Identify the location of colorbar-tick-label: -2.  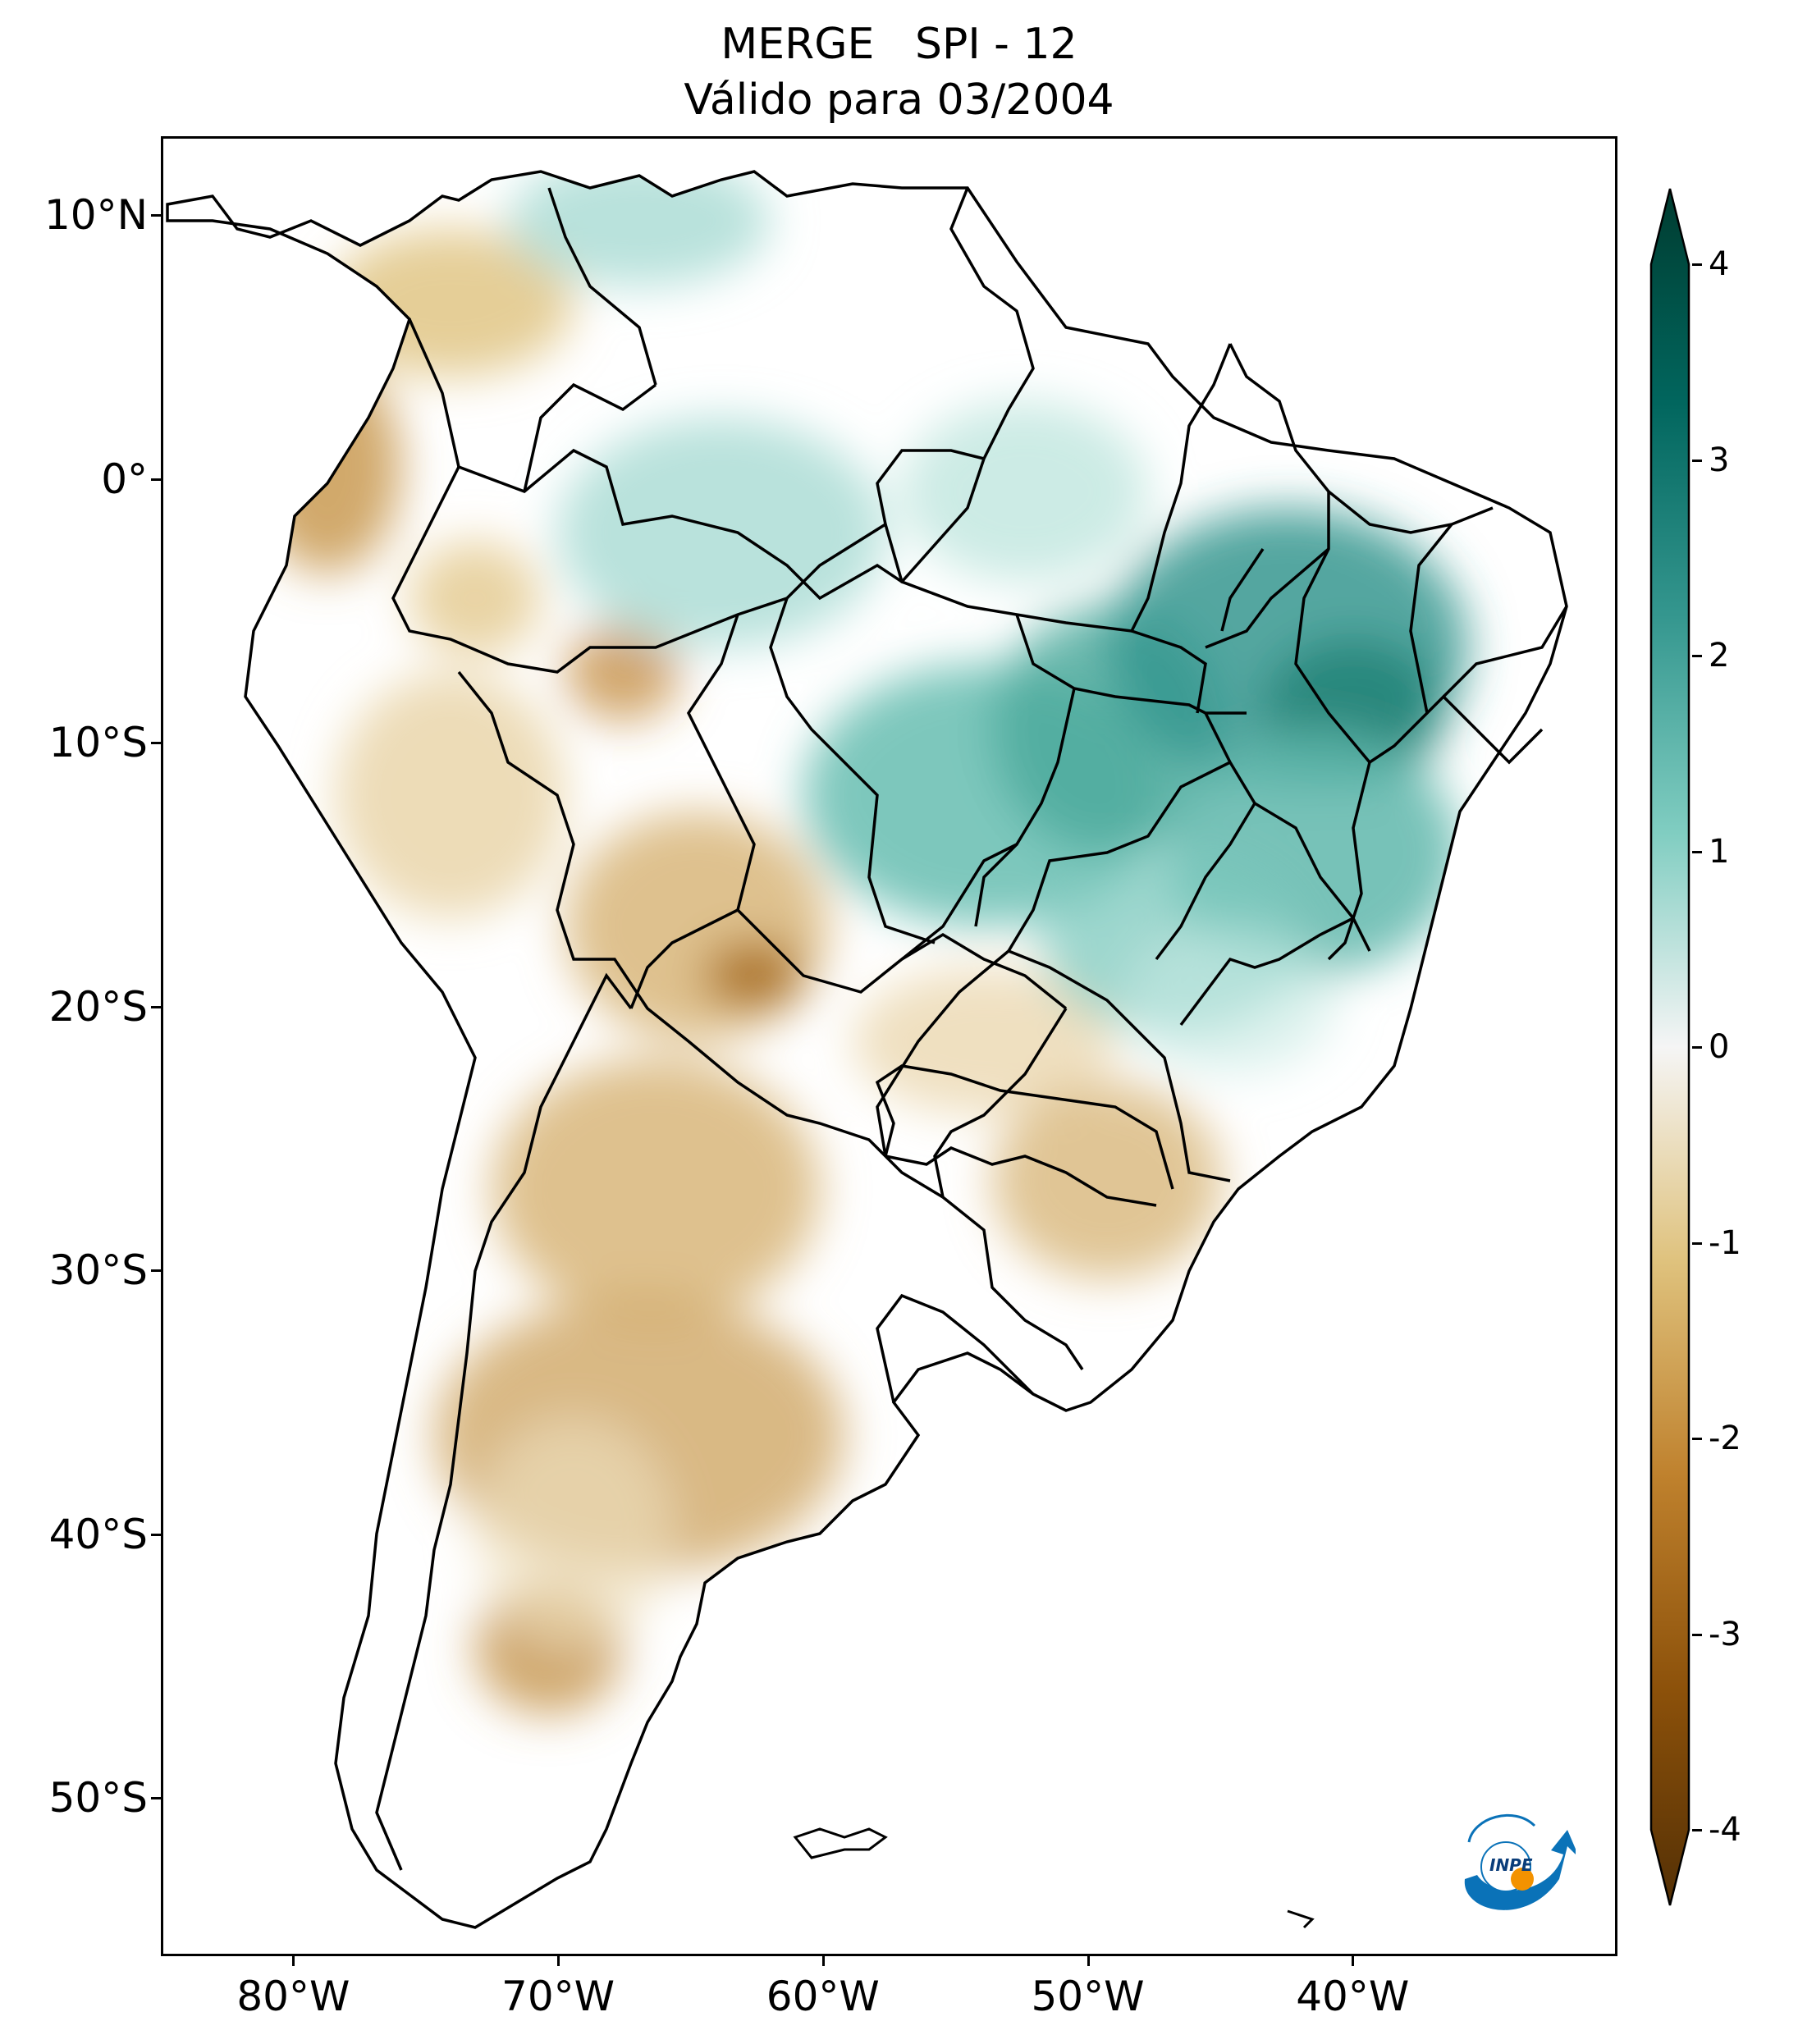
(1725, 1438).